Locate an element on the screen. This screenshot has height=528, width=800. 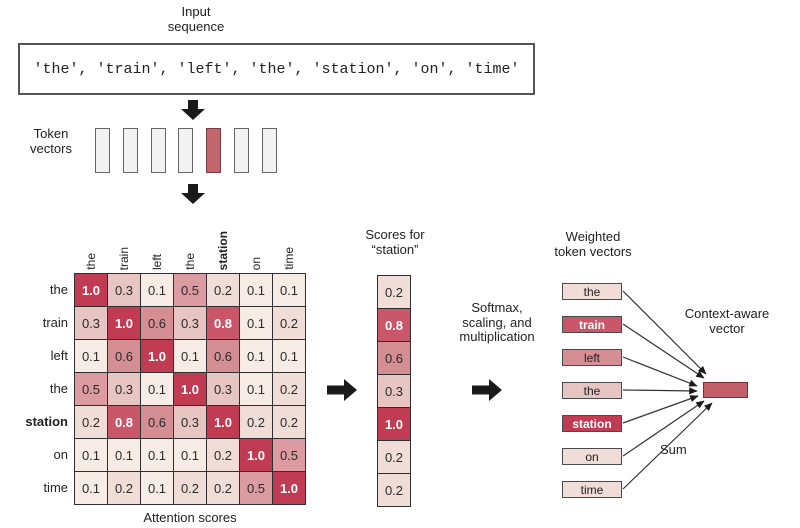
input-sequence-label: Input sequence is located at coordinates (196, 19).